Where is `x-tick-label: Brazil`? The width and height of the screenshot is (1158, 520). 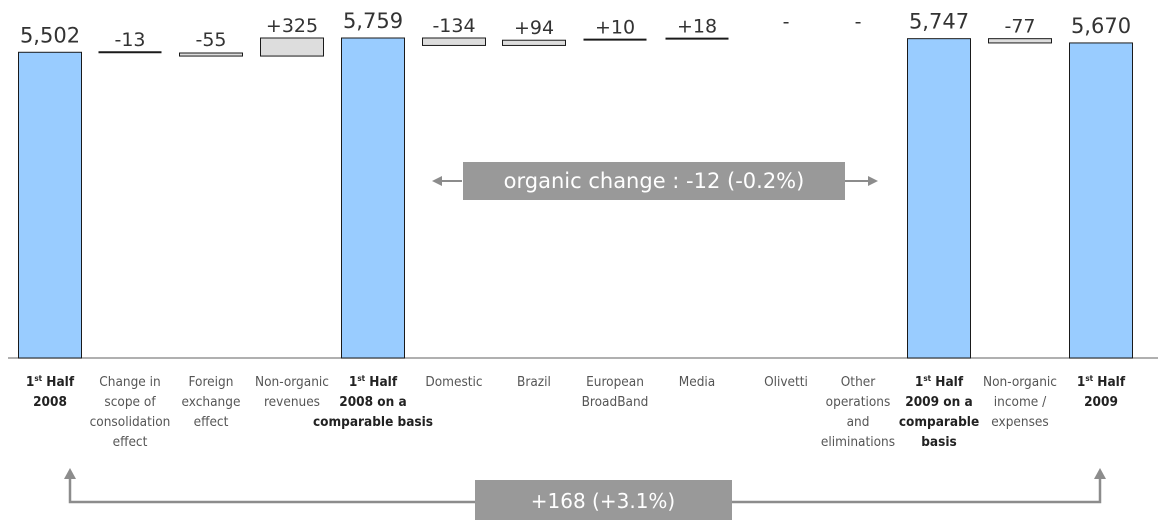 x-tick-label: Brazil is located at coordinates (534, 382).